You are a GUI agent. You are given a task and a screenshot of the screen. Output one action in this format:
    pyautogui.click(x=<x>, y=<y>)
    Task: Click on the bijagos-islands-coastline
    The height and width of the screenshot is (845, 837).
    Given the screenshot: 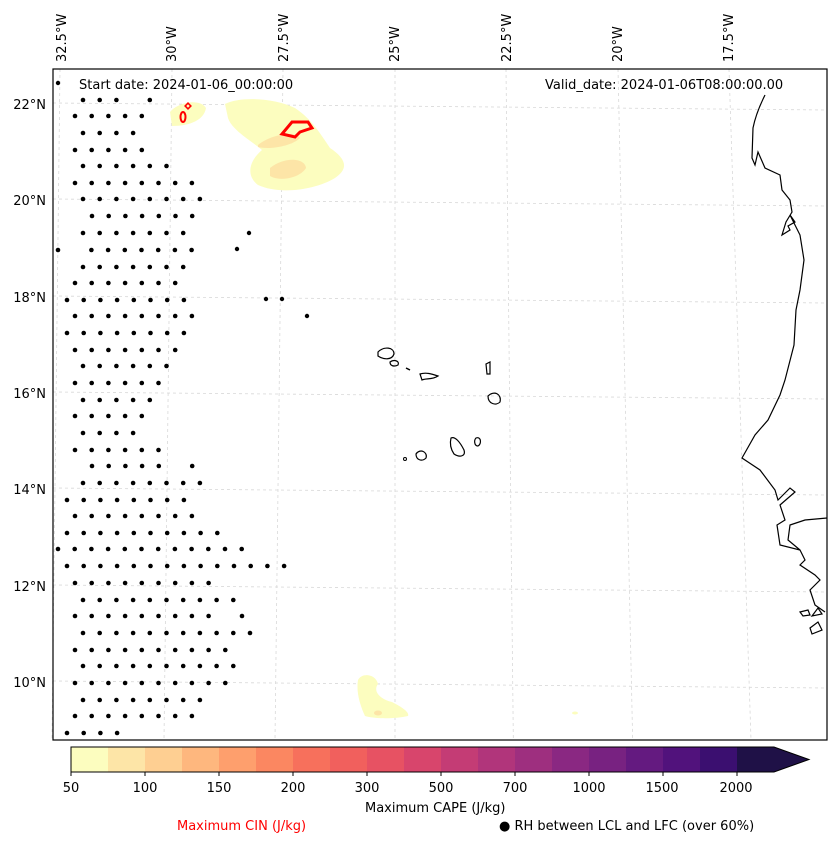 What is the action you would take?
    pyautogui.click(x=810, y=620)
    